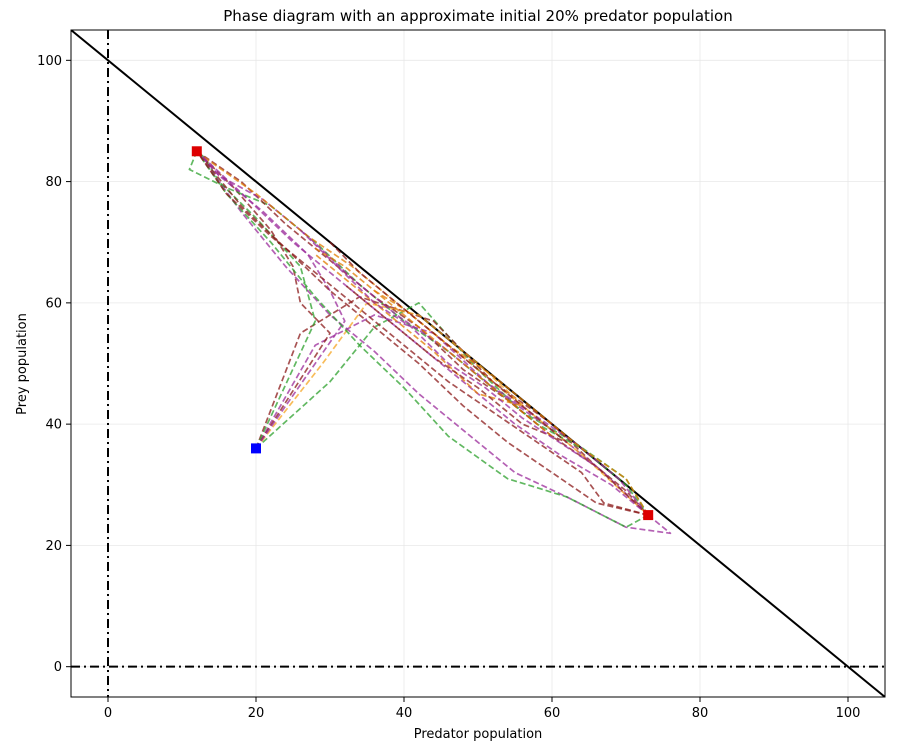 Image resolution: width=900 pixels, height=746 pixels. What do you see at coordinates (49, 61) in the screenshot?
I see `y-tick-label: 100` at bounding box center [49, 61].